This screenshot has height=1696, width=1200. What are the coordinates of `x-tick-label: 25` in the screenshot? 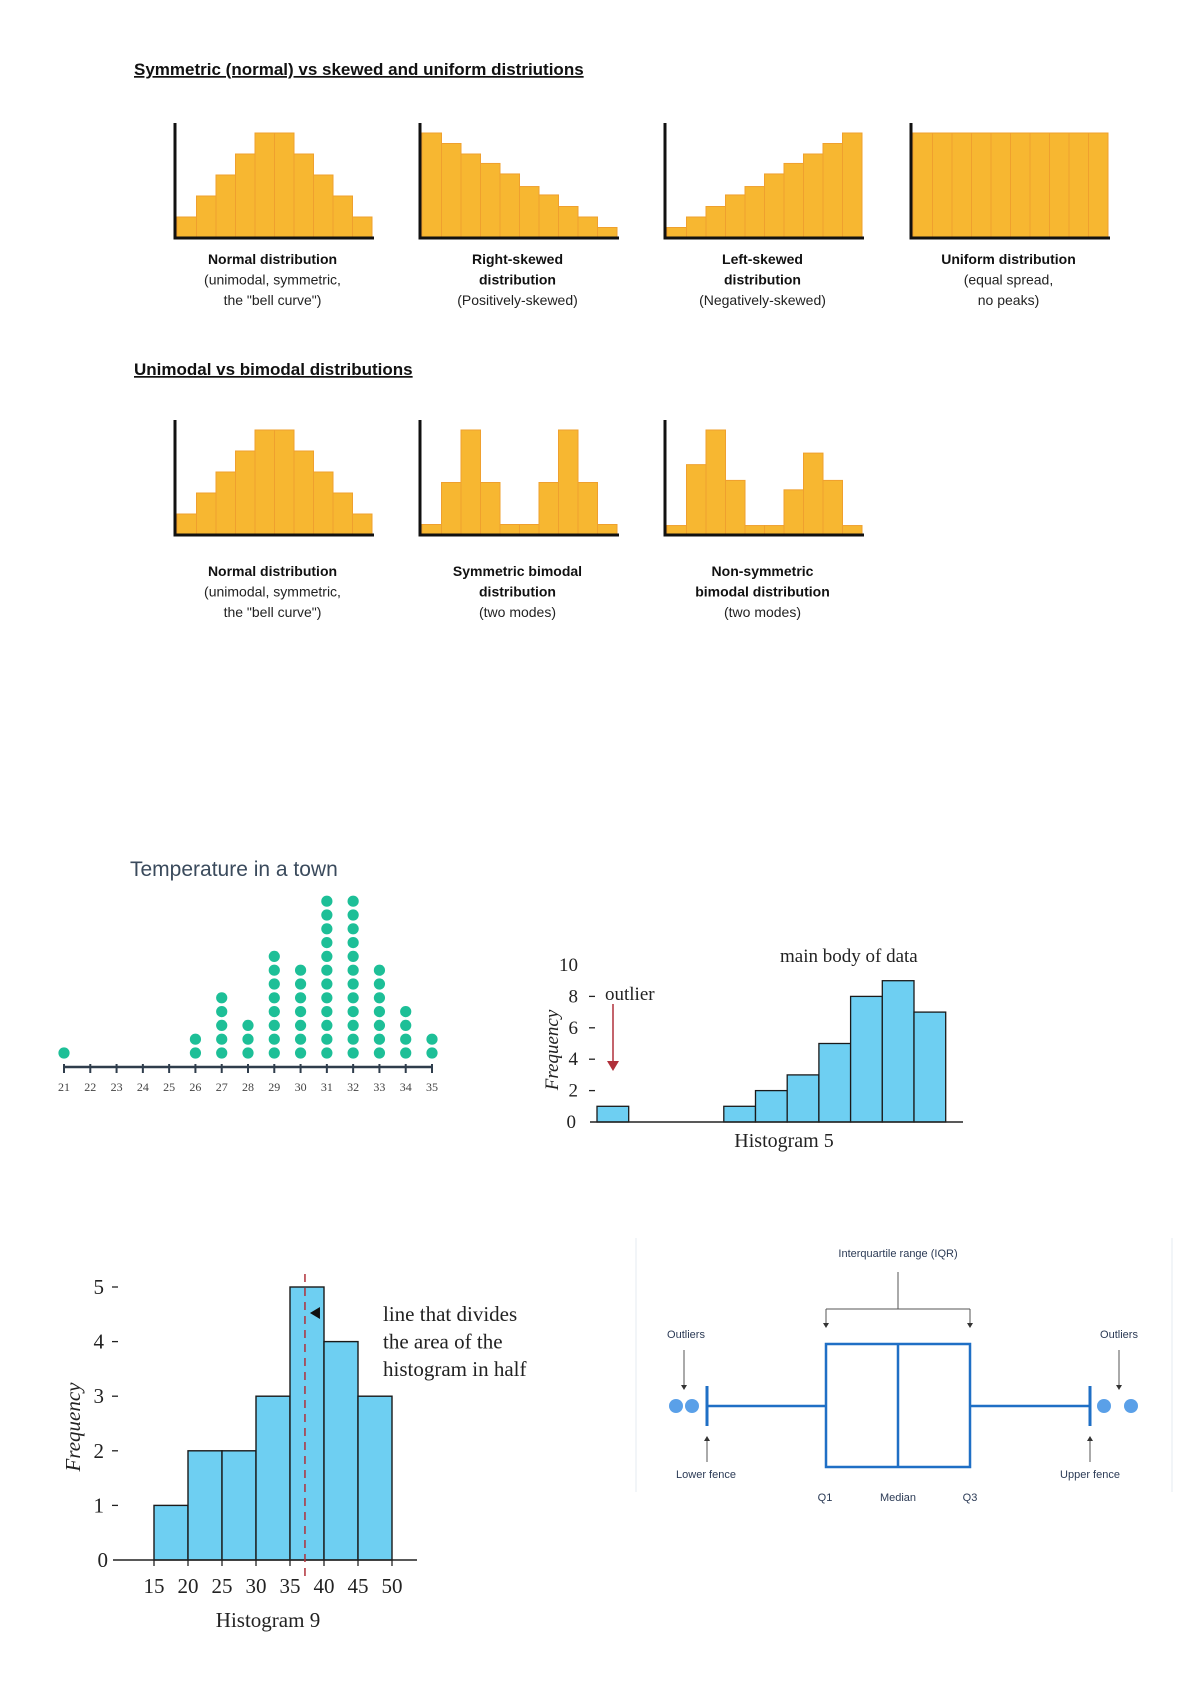 It's located at (169, 1087).